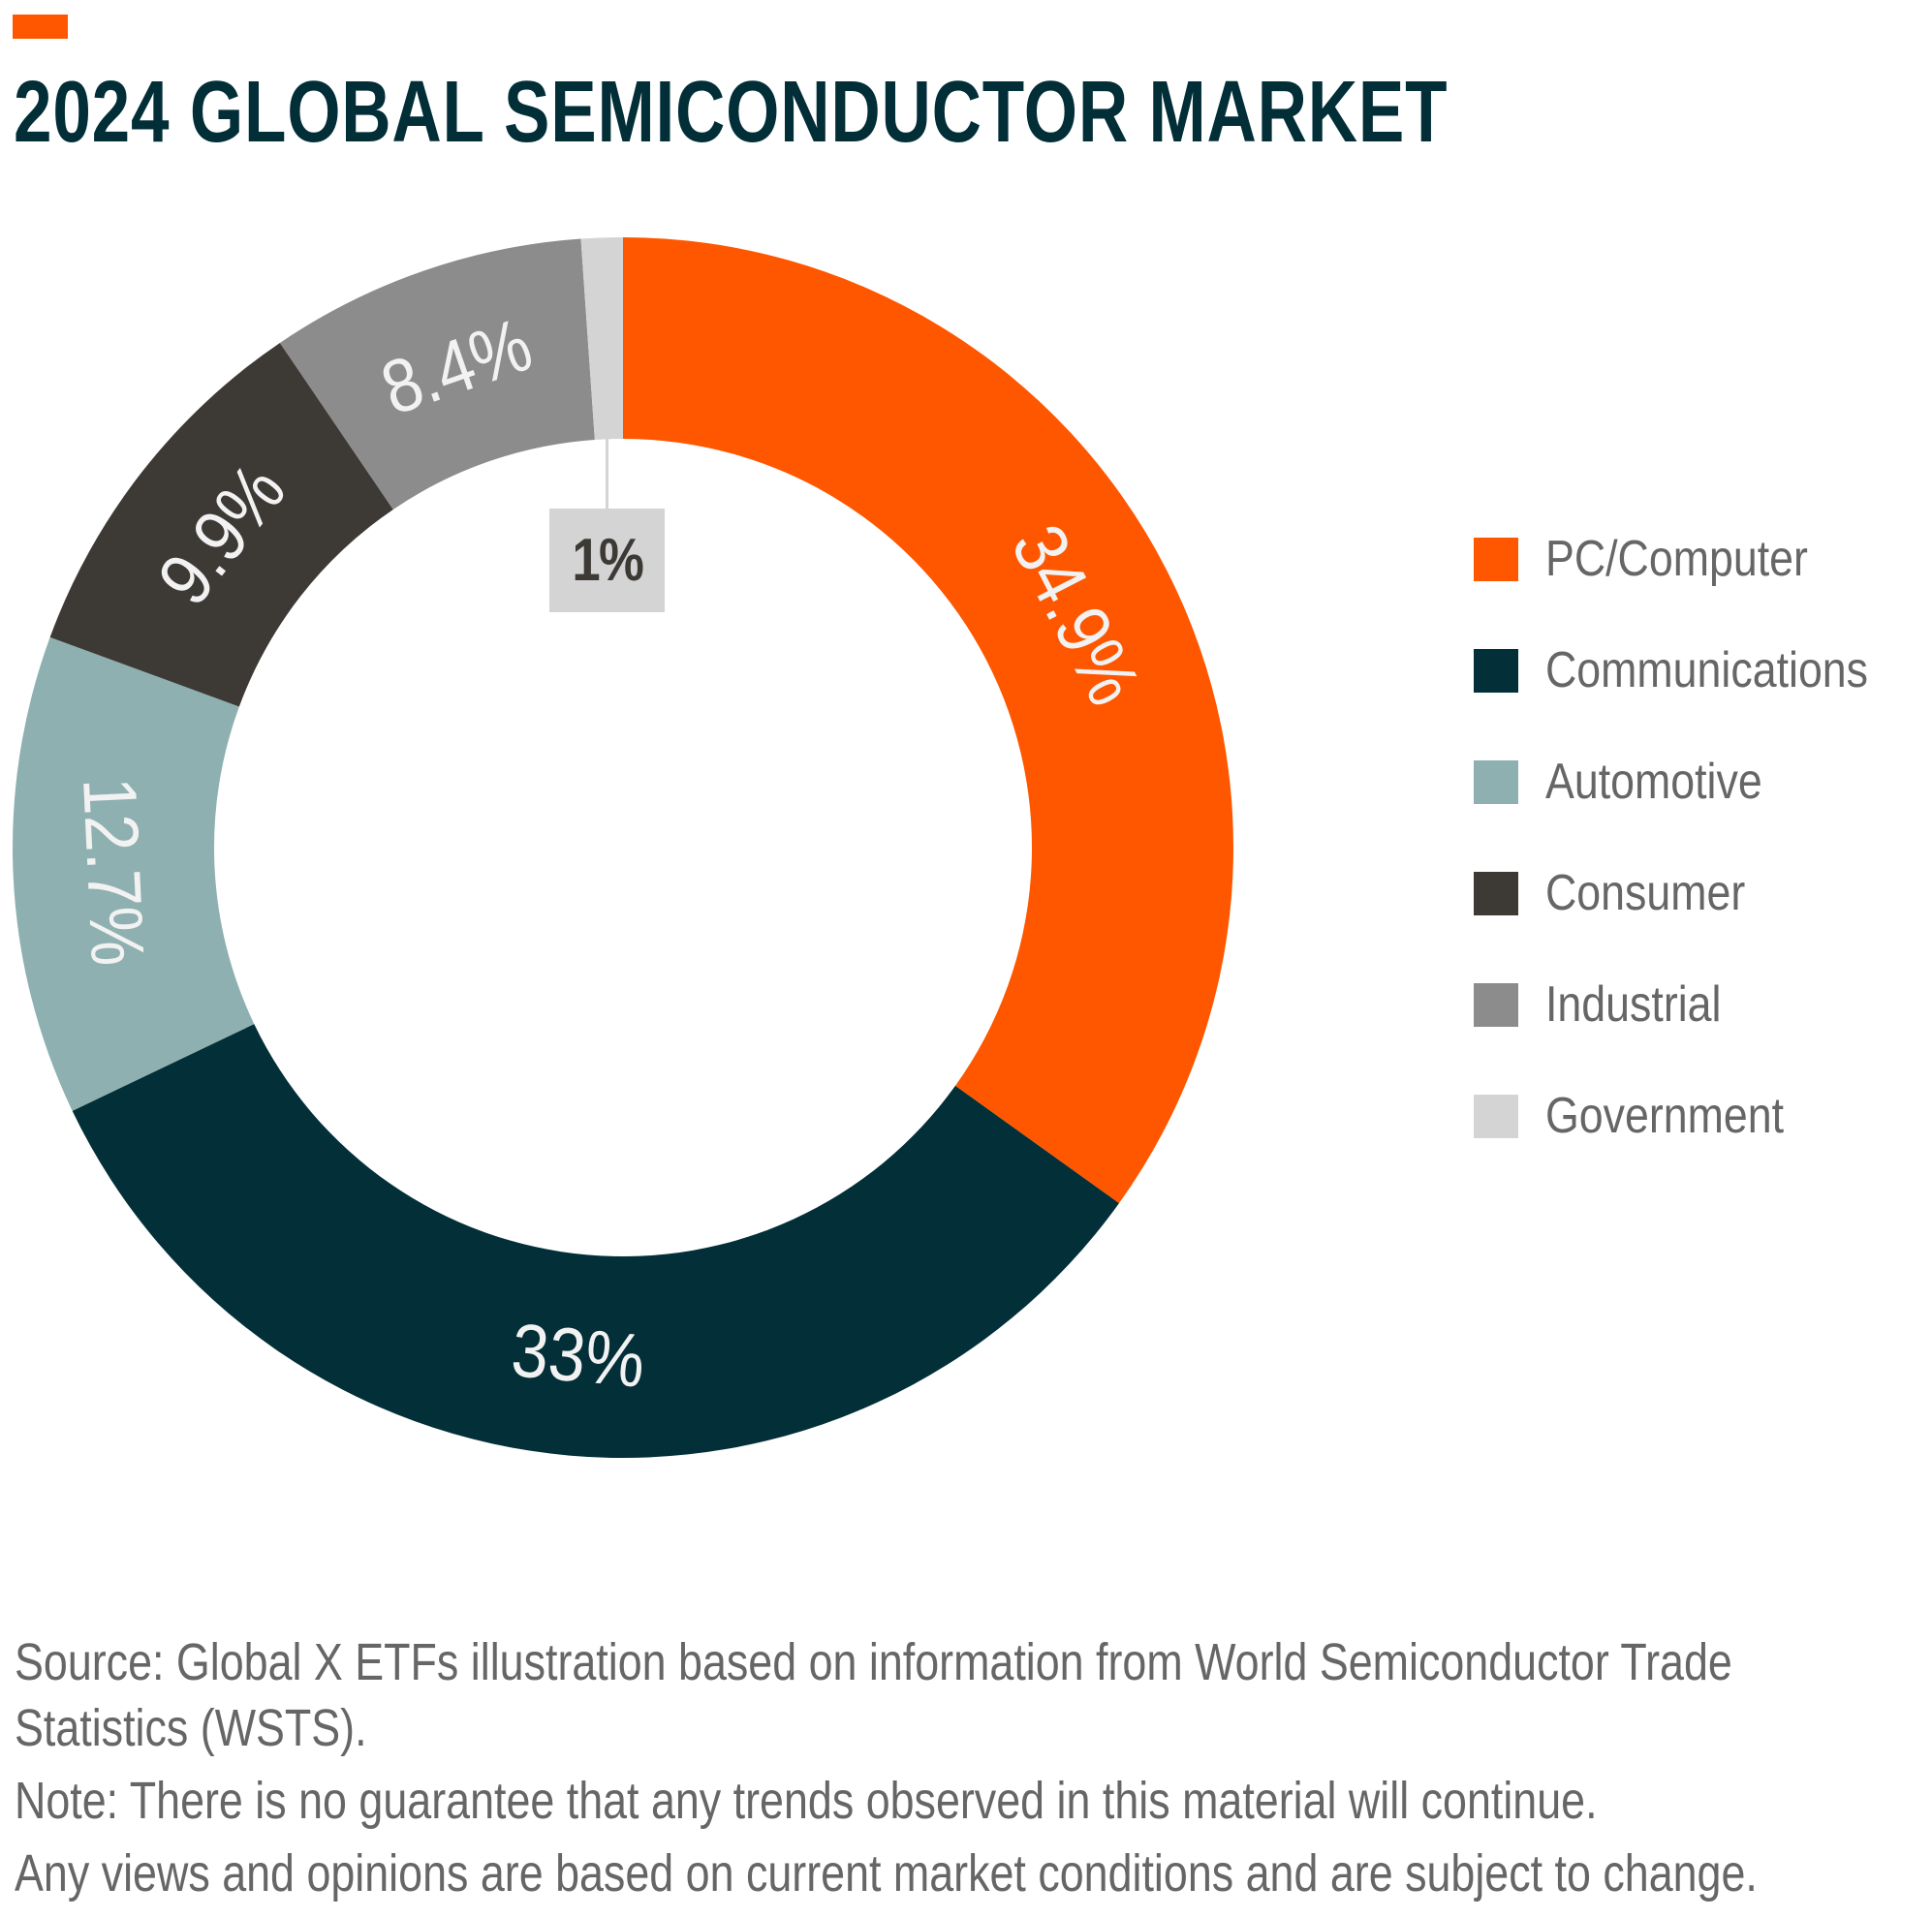 The width and height of the screenshot is (1932, 1918). I want to click on legend-label: Government, so click(1665, 1116).